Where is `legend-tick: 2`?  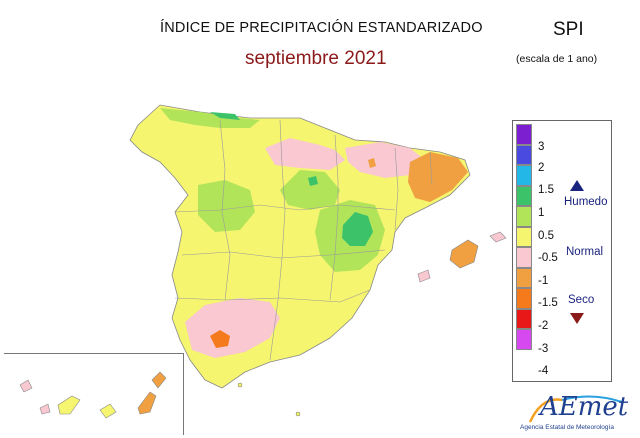
legend-tick: 2 is located at coordinates (541, 168).